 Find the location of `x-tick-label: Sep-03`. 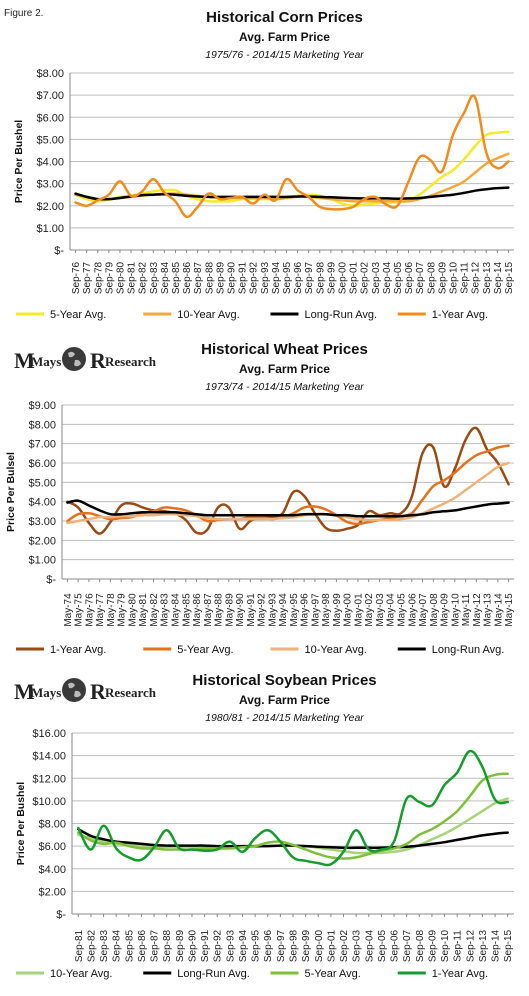

x-tick-label: Sep-03 is located at coordinates (357, 945).